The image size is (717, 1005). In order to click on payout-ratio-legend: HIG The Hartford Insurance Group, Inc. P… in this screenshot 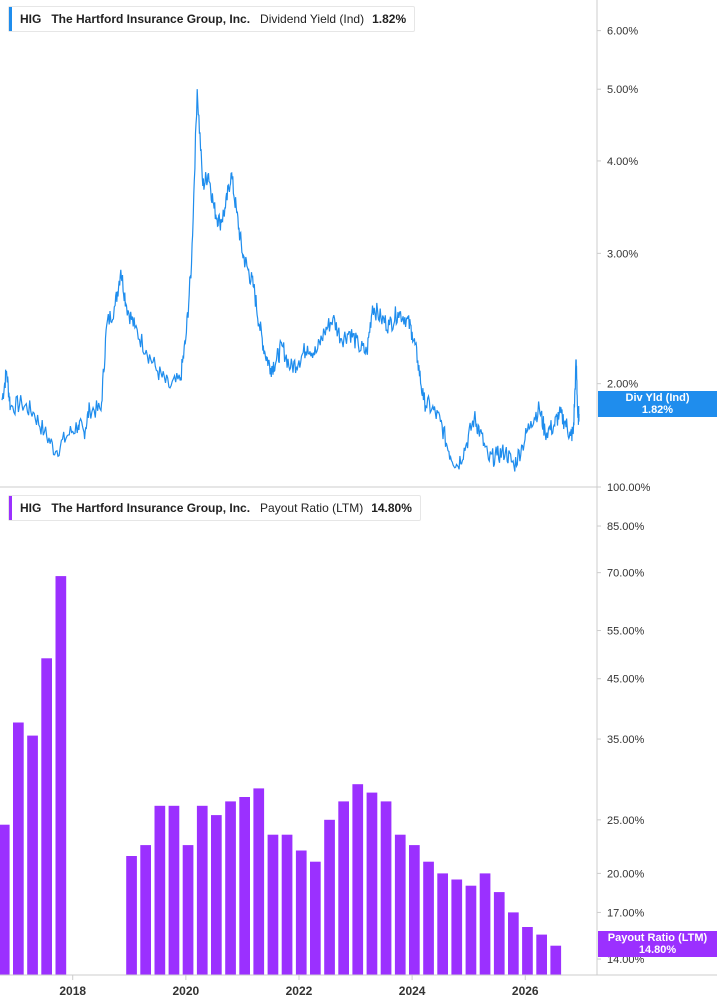, I will do `click(214, 508)`.